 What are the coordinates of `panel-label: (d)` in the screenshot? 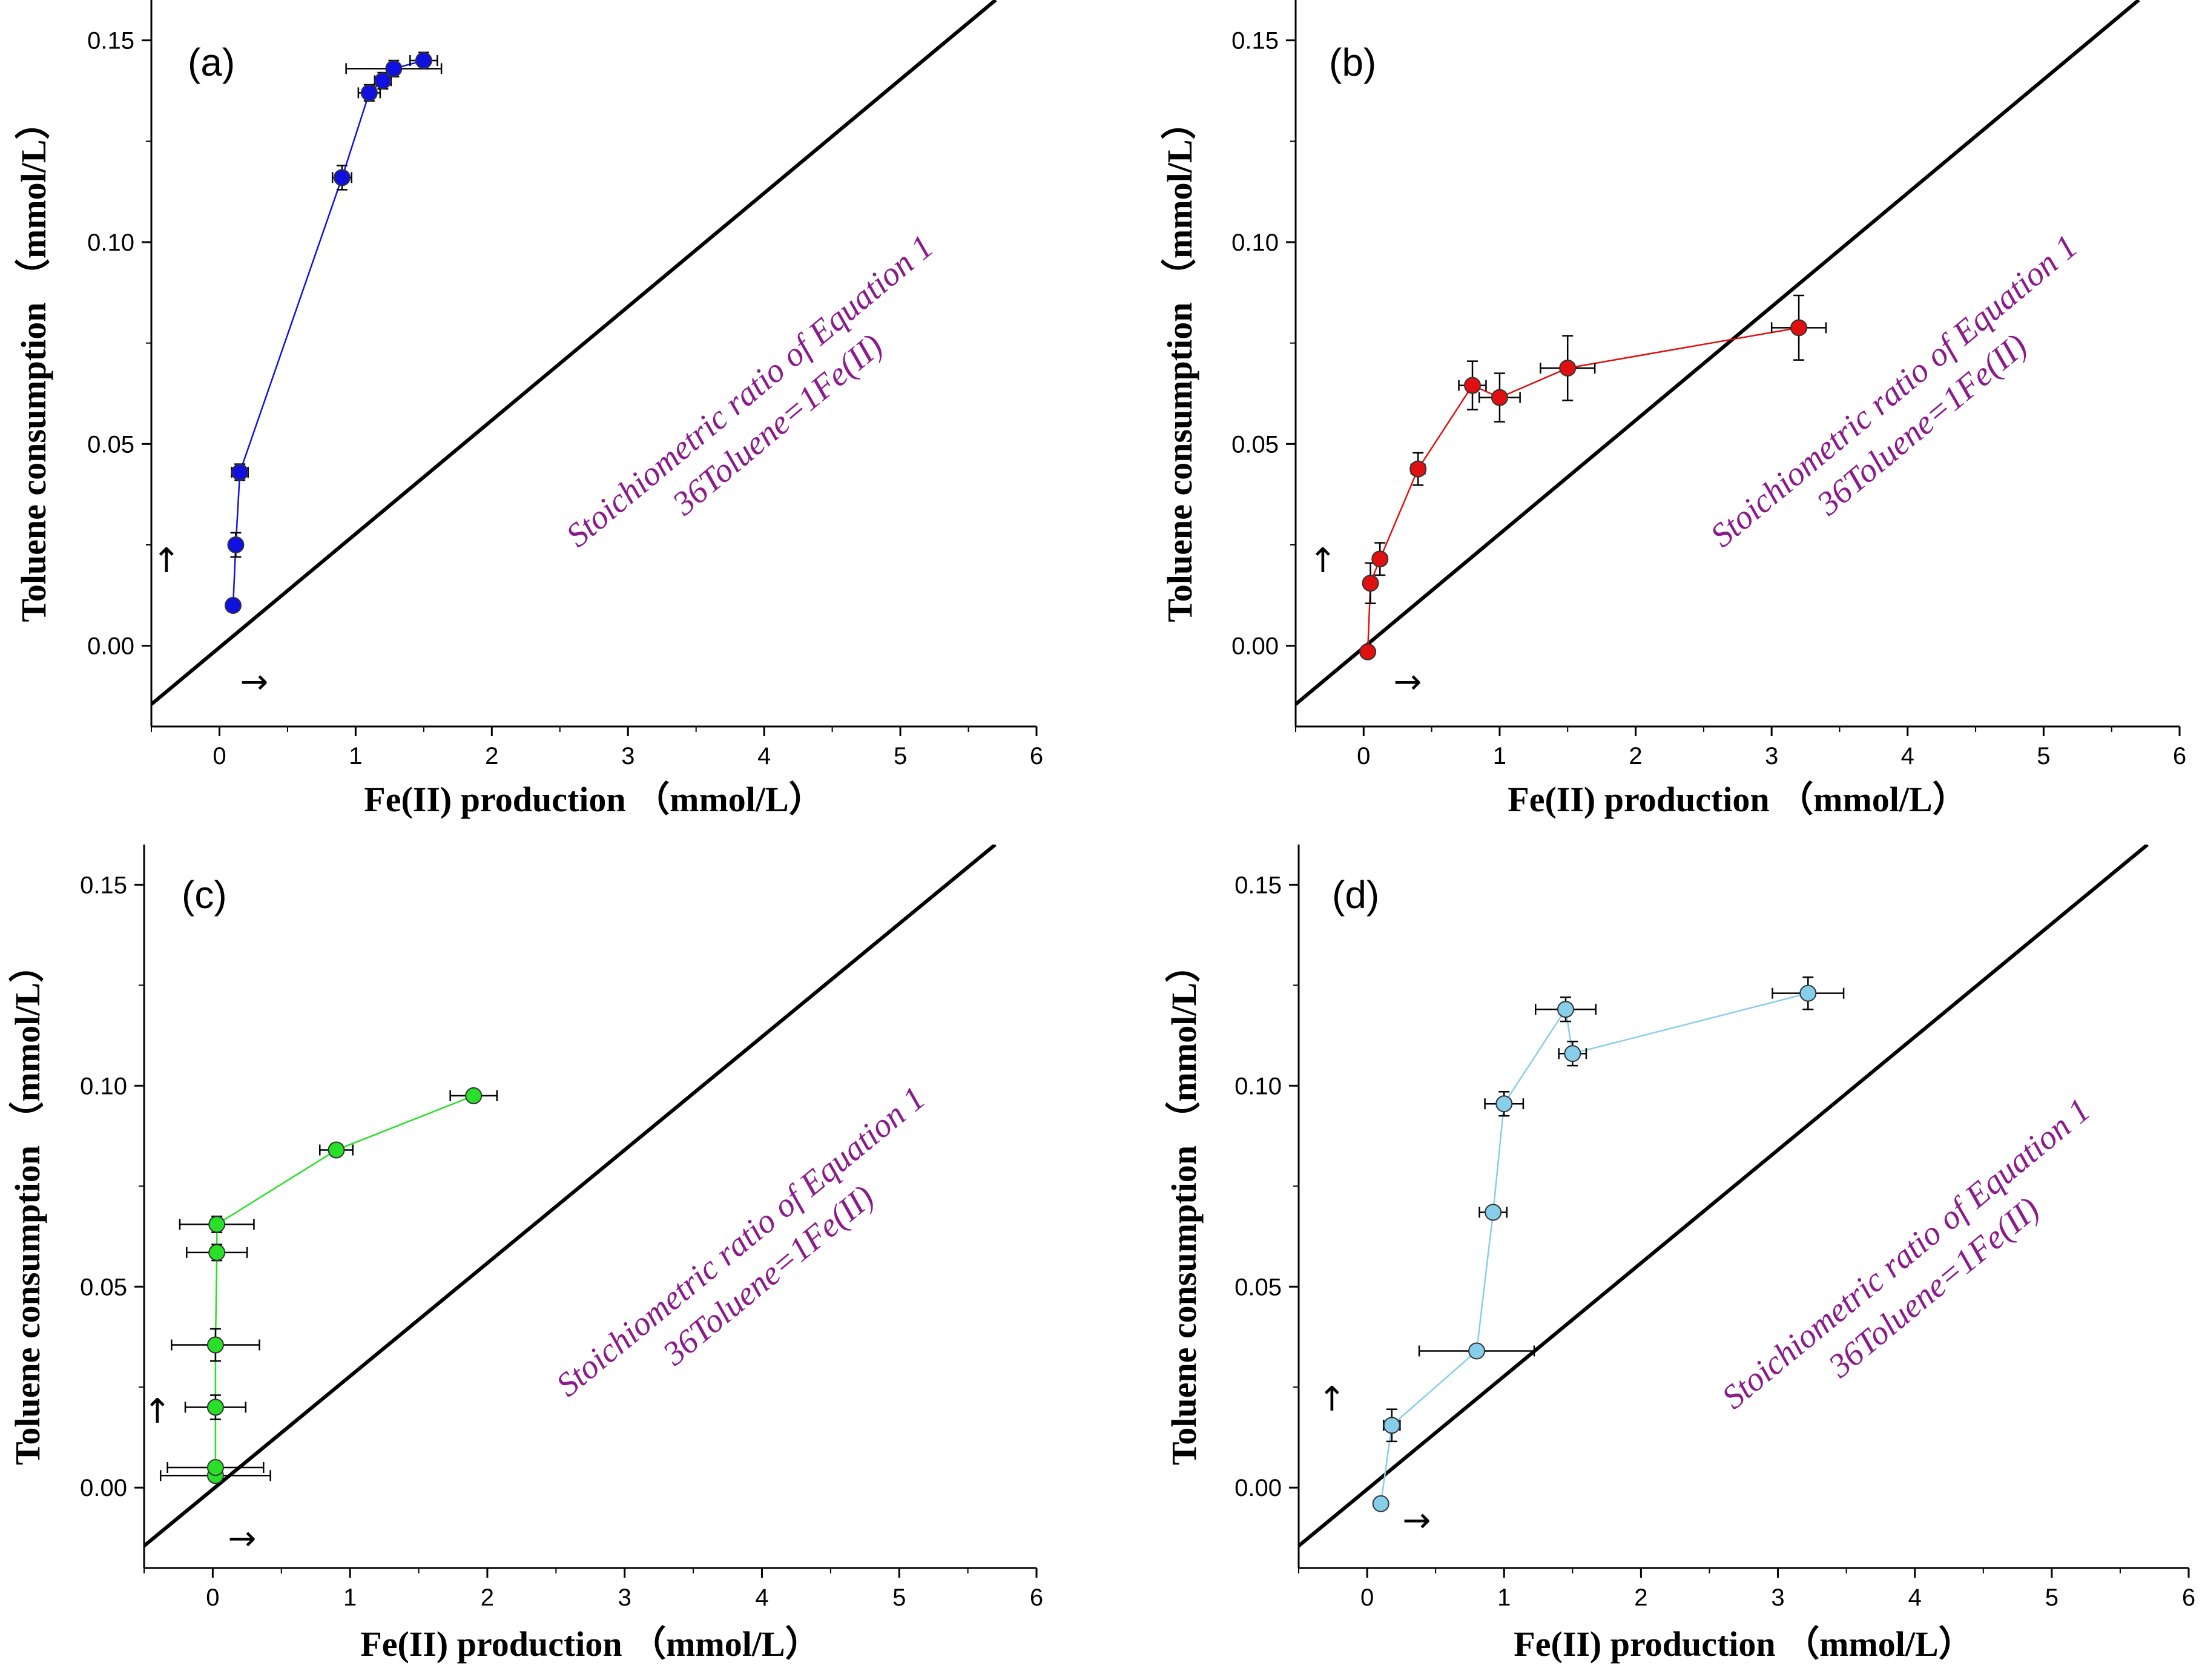 It's located at (1355, 895).